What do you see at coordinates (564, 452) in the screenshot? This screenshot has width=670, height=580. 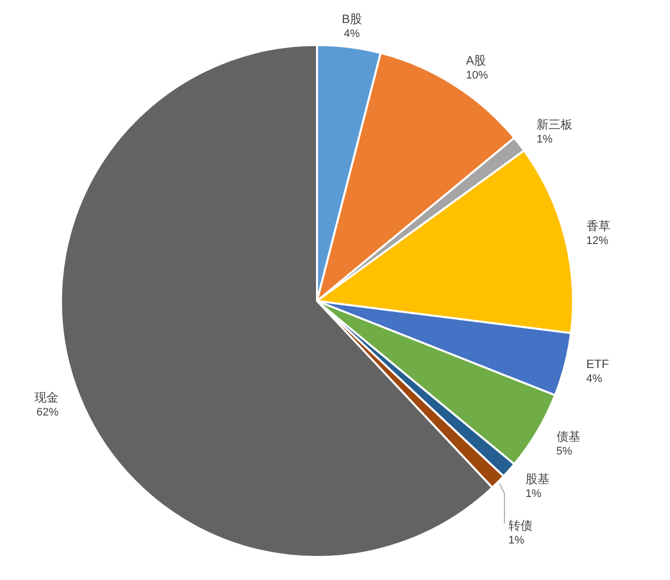 I see `data-label: 5%` at bounding box center [564, 452].